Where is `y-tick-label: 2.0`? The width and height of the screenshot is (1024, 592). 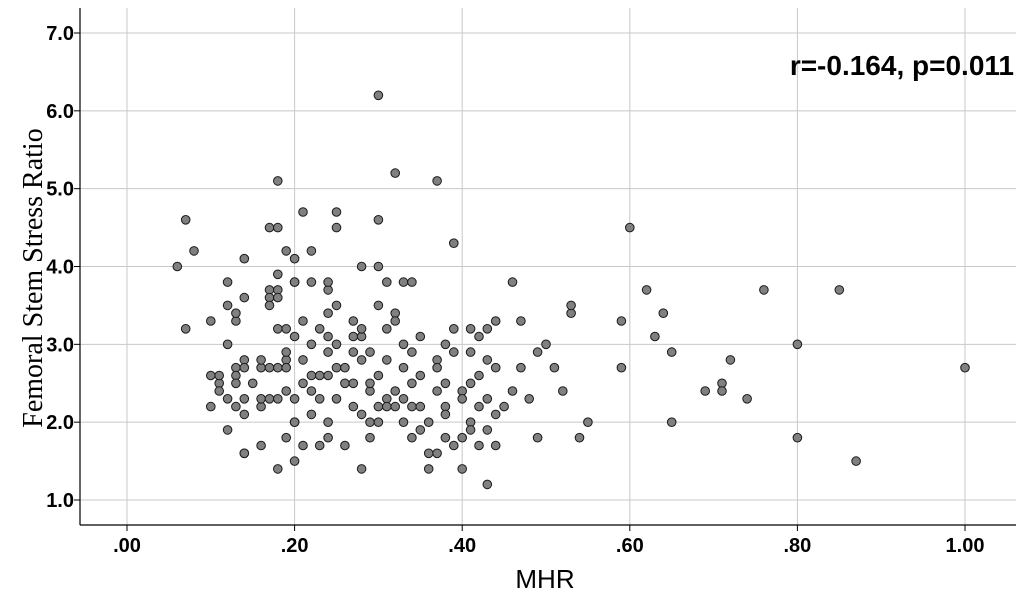
y-tick-label: 2.0 is located at coordinates (60, 423).